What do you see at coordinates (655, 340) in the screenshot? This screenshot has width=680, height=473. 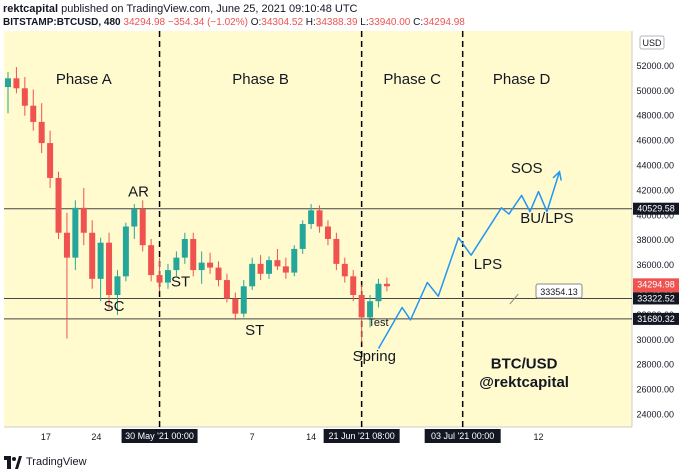 I see `y-tick-label: 30000.00` at bounding box center [655, 340].